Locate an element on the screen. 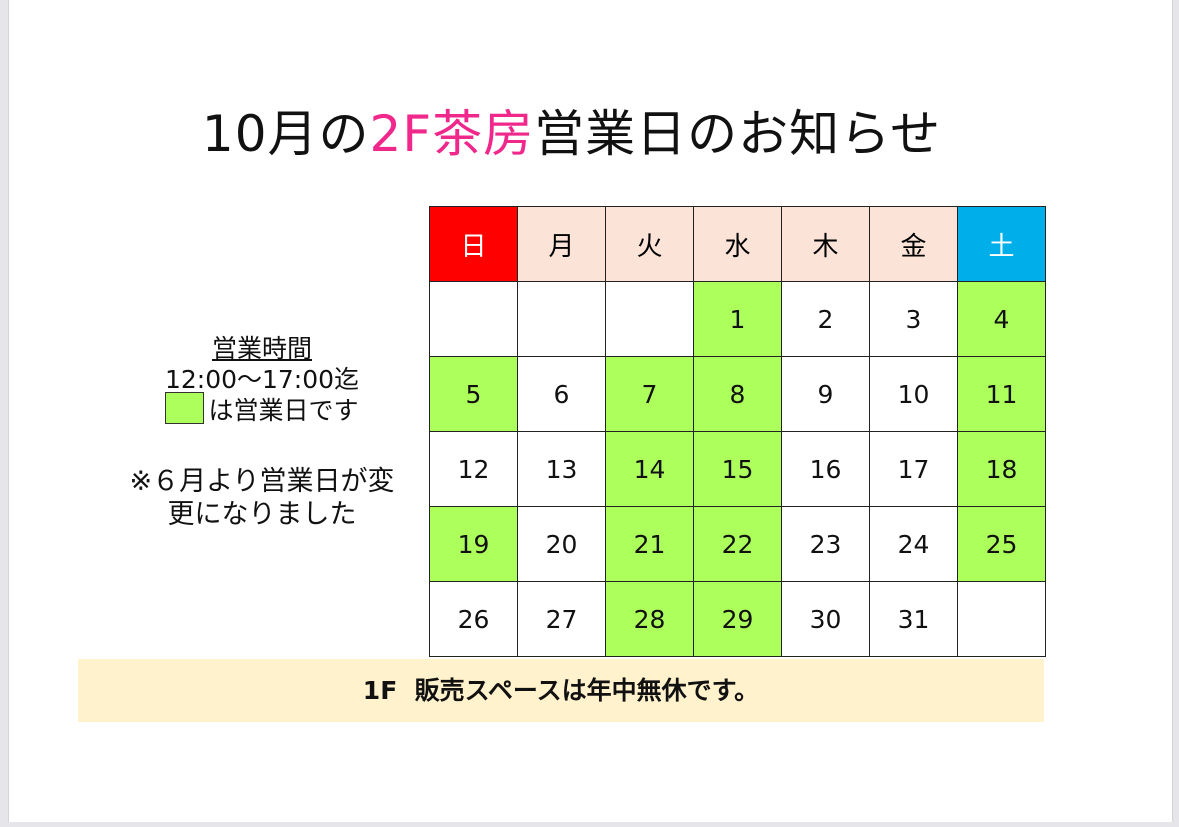 The image size is (1179, 827). weekday-header: 木 is located at coordinates (825, 244).